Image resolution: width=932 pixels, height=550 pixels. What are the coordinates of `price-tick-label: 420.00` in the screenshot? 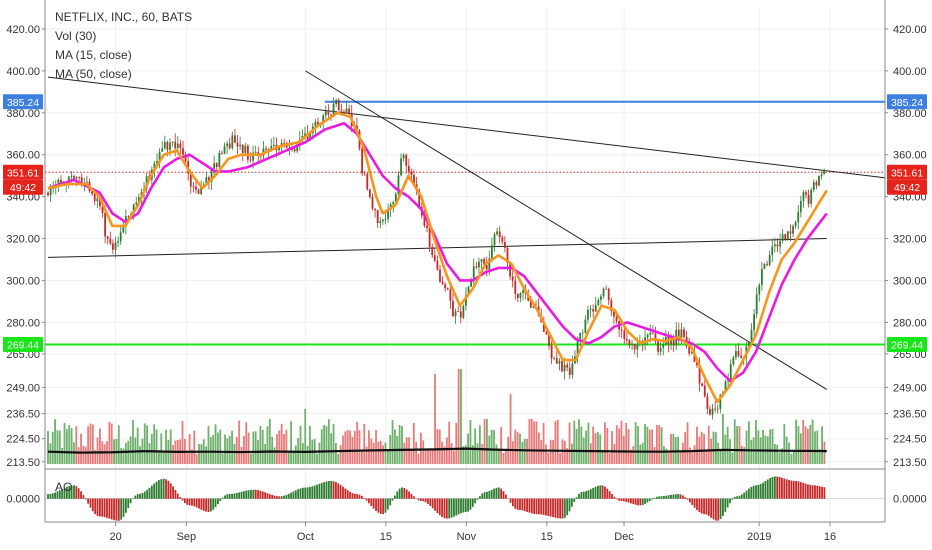 It's located at (23, 30).